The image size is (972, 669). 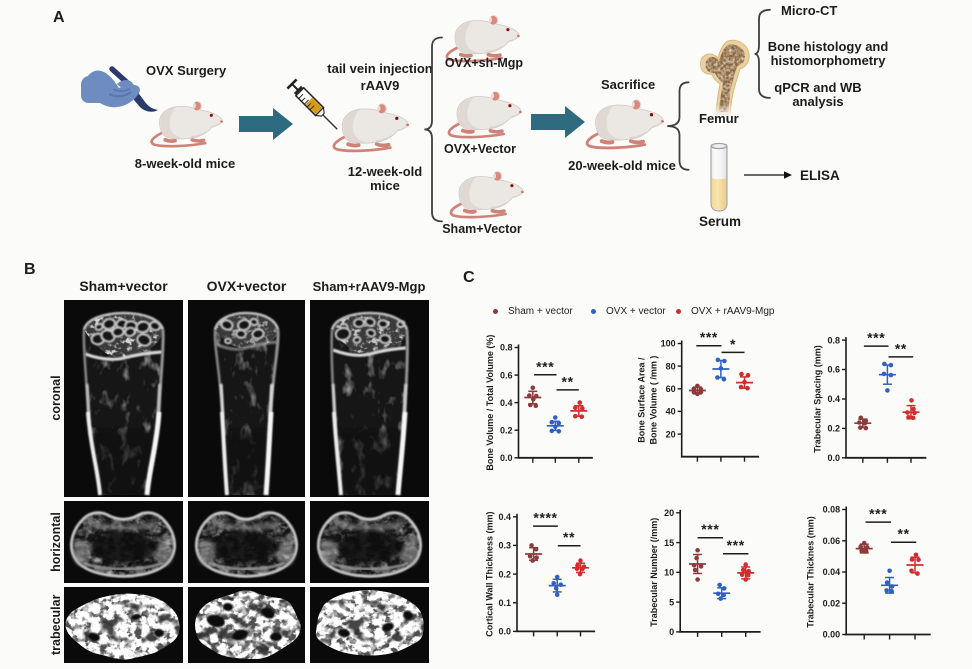 What do you see at coordinates (811, 572) in the screenshot?
I see `svg-text: Trabecular Thicknes (mm)` at bounding box center [811, 572].